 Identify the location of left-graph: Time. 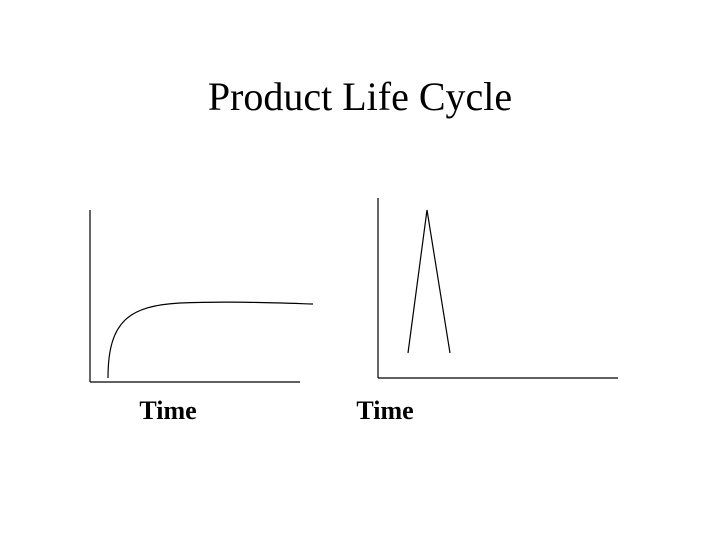
(201, 317).